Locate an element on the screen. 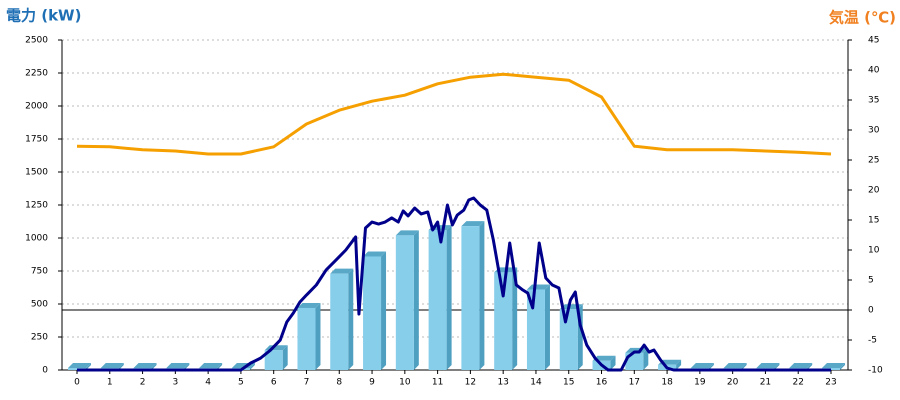 The width and height of the screenshot is (900, 400). x-tick-label: 18 is located at coordinates (667, 383).